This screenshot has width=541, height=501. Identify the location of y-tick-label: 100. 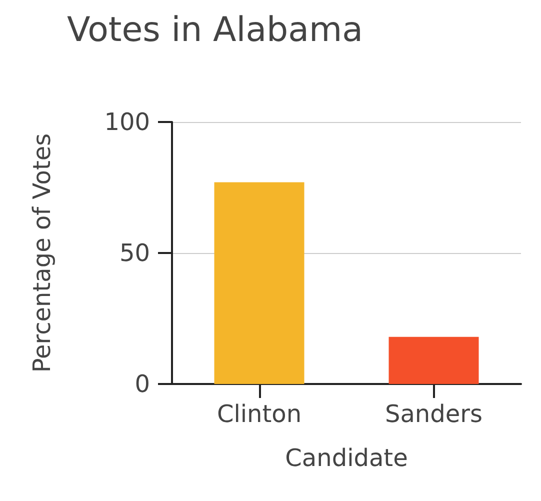
(127, 122).